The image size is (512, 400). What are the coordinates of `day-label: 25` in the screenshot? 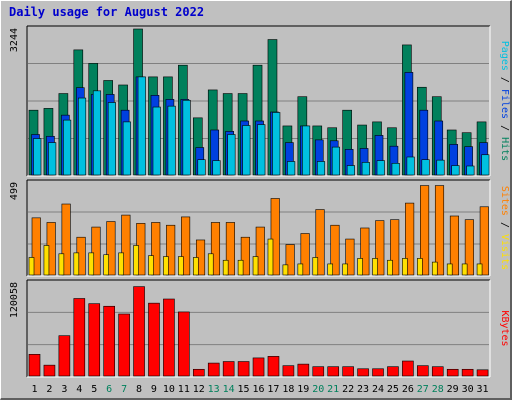 It's located at (393, 389).